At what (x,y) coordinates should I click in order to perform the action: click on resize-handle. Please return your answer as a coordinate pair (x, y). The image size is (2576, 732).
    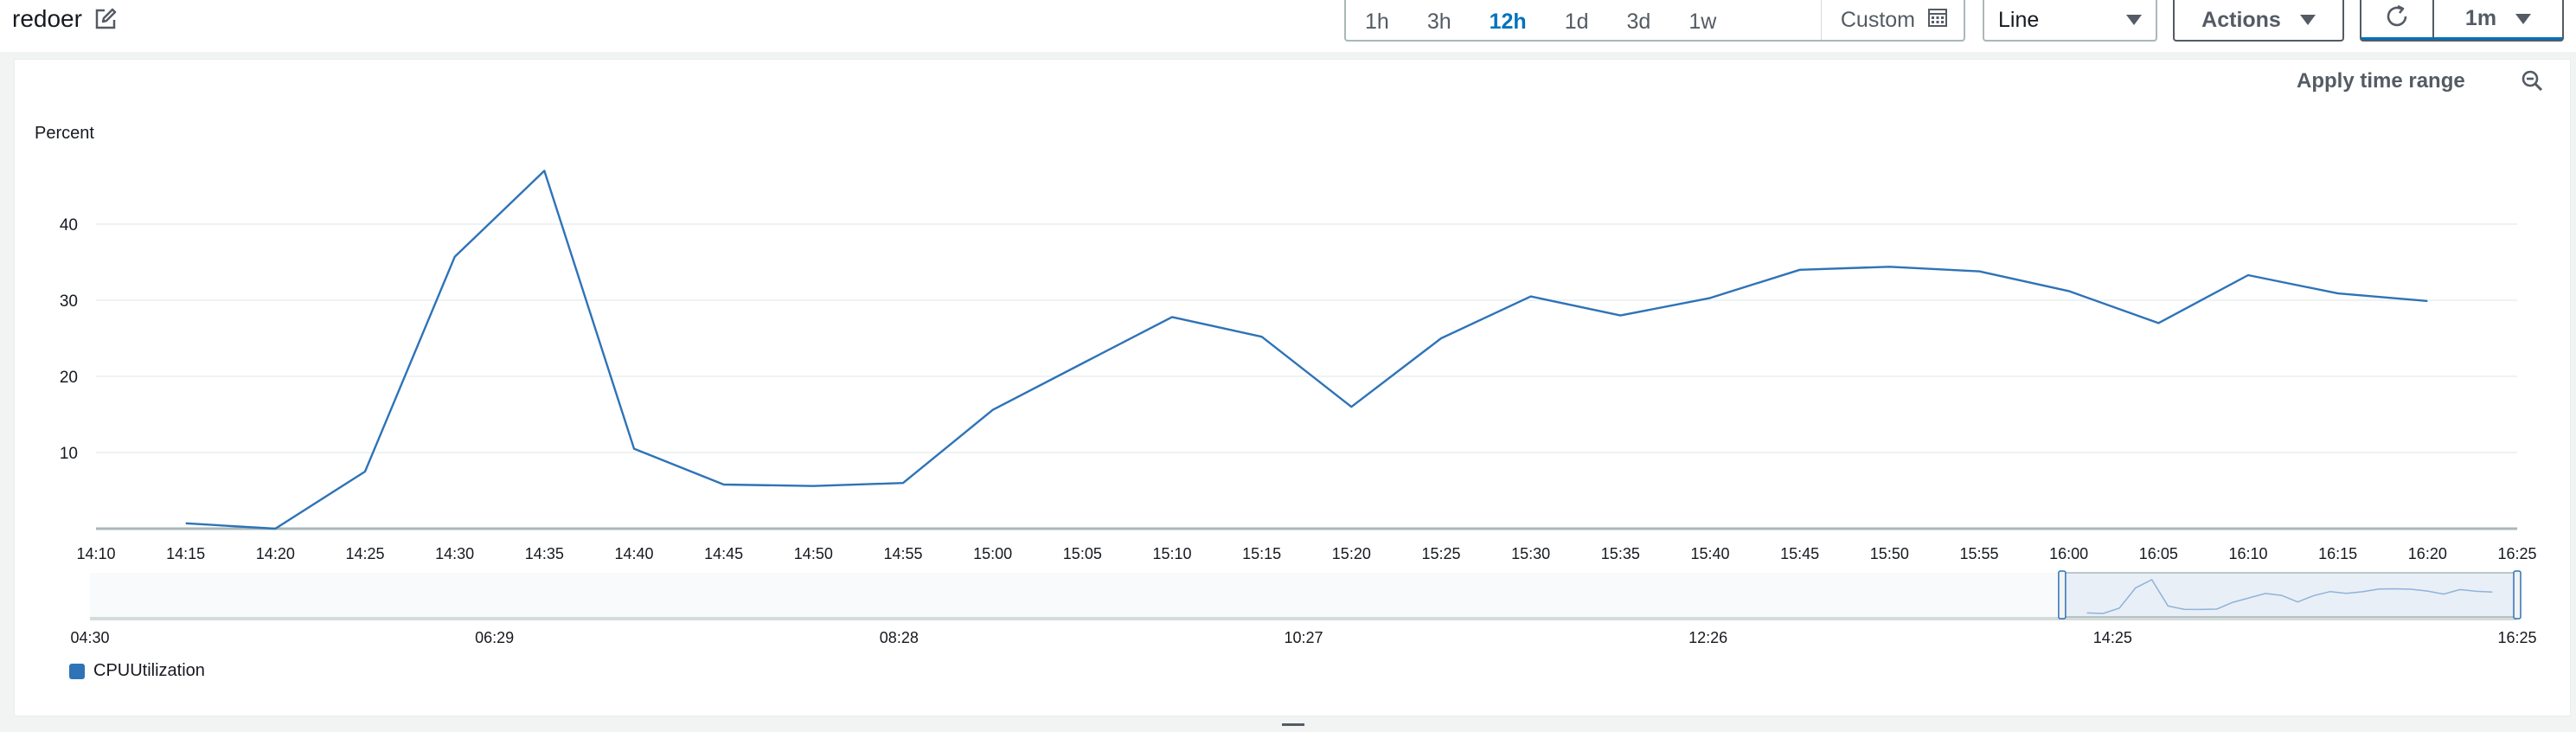
    Looking at the image, I should click on (1293, 725).